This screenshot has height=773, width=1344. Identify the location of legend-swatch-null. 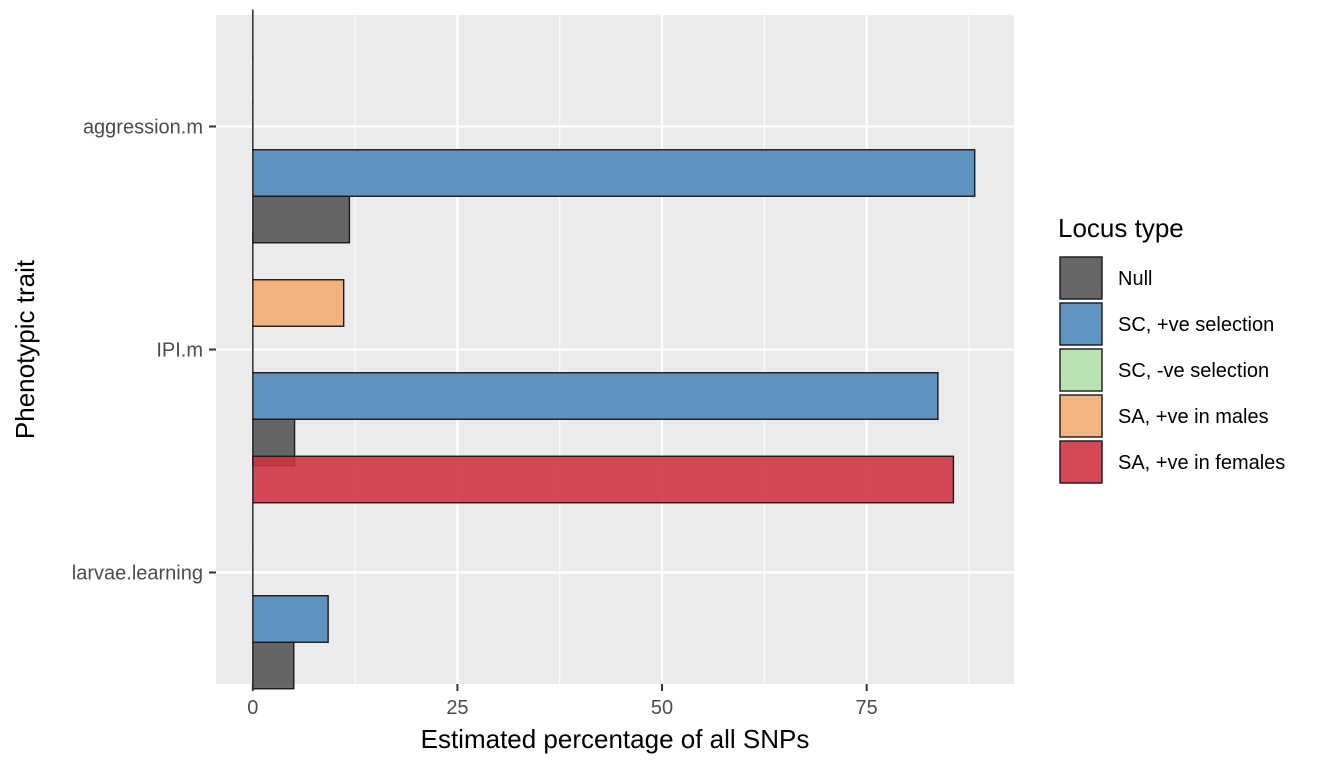
(1081, 278).